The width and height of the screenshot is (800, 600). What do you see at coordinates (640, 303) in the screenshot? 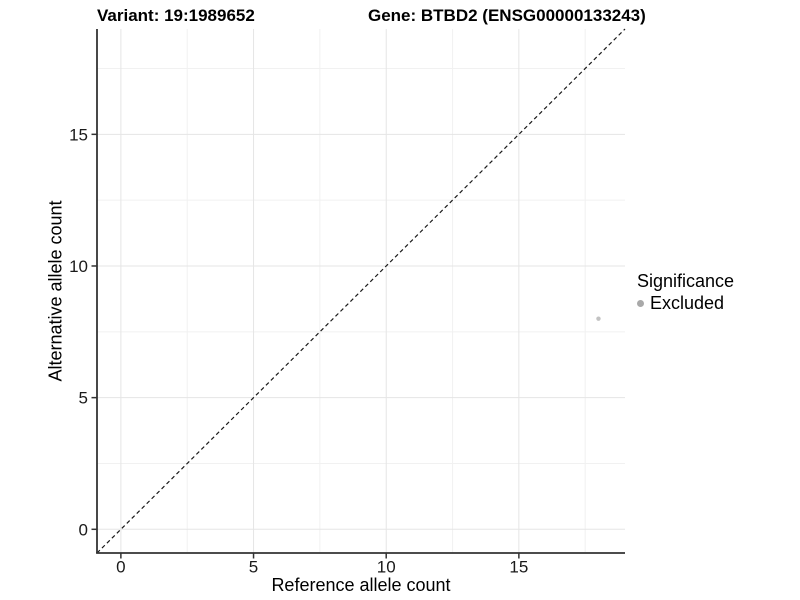
I see `legend-key-dot-icon` at bounding box center [640, 303].